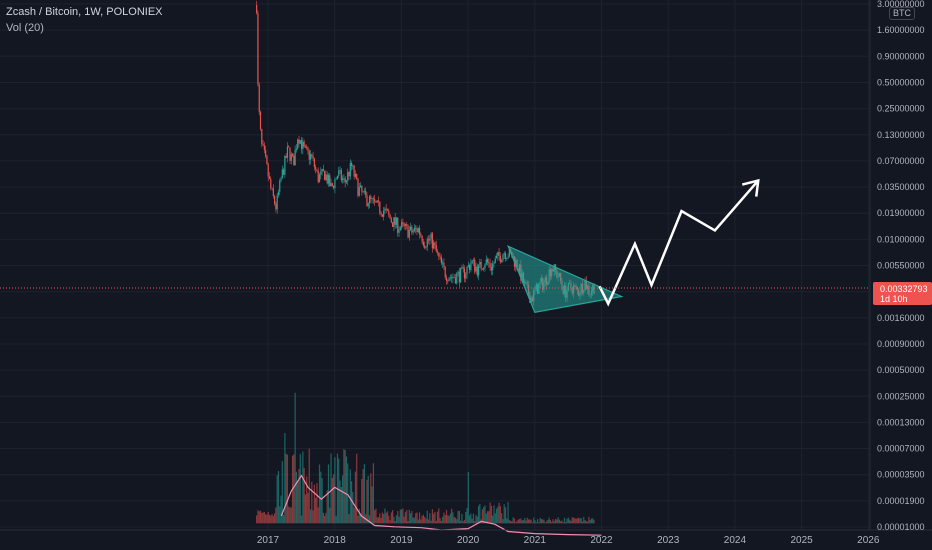 This screenshot has height=550, width=932. What do you see at coordinates (901, 501) in the screenshot?
I see `price-tick-label: 0.00001900` at bounding box center [901, 501].